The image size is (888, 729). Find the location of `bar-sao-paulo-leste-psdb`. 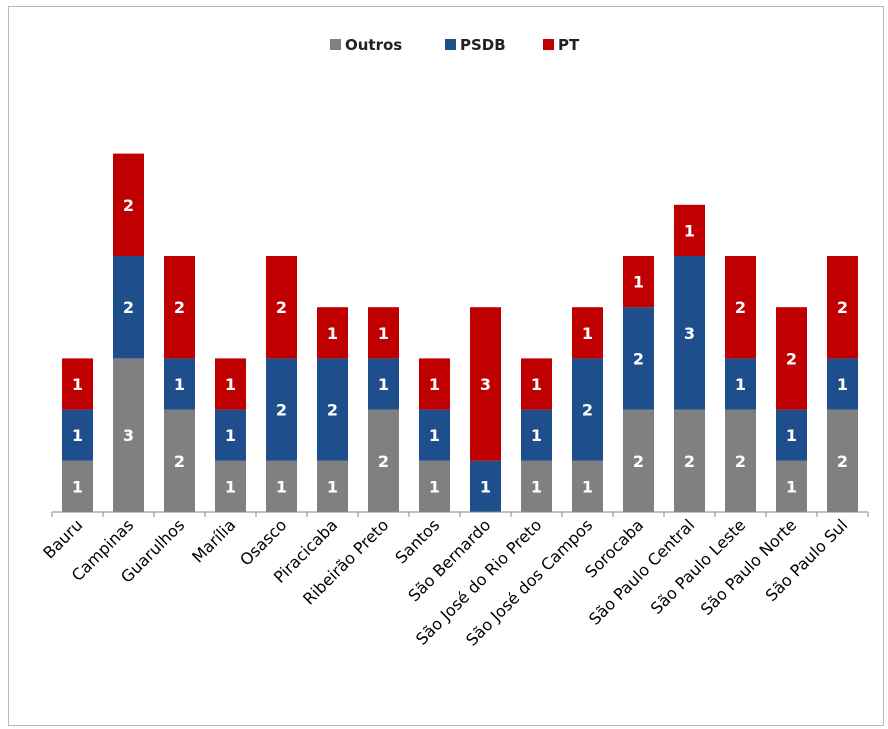

bar-sao-paulo-leste-psdb is located at coordinates (740, 384).